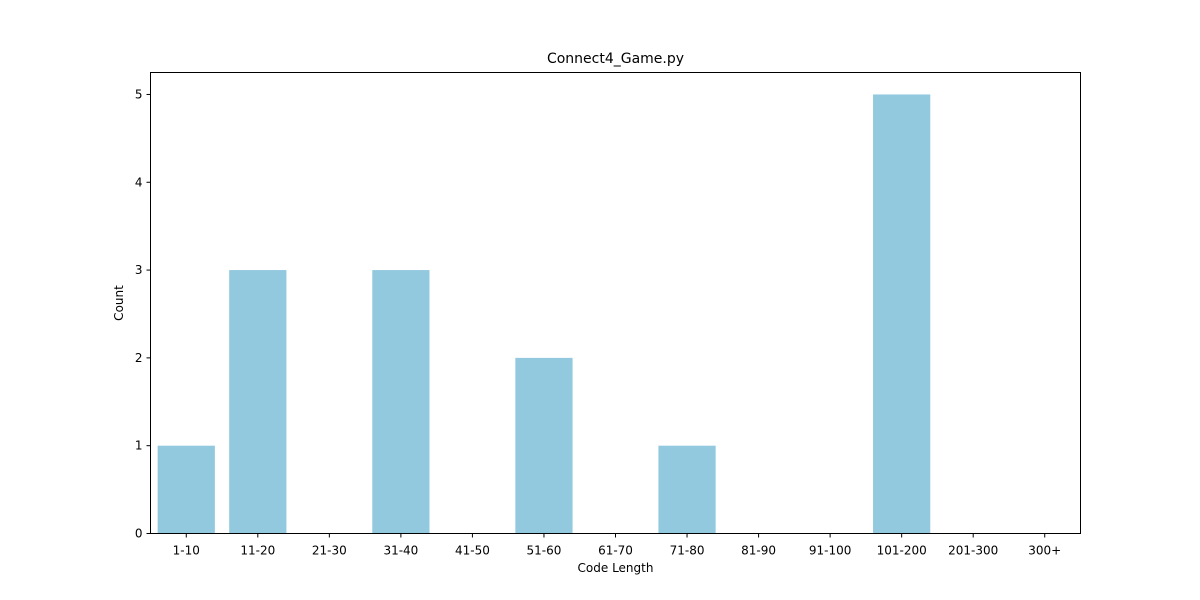 The width and height of the screenshot is (1200, 600). Describe the element at coordinates (139, 446) in the screenshot. I see `y-tick-label: 1` at that location.